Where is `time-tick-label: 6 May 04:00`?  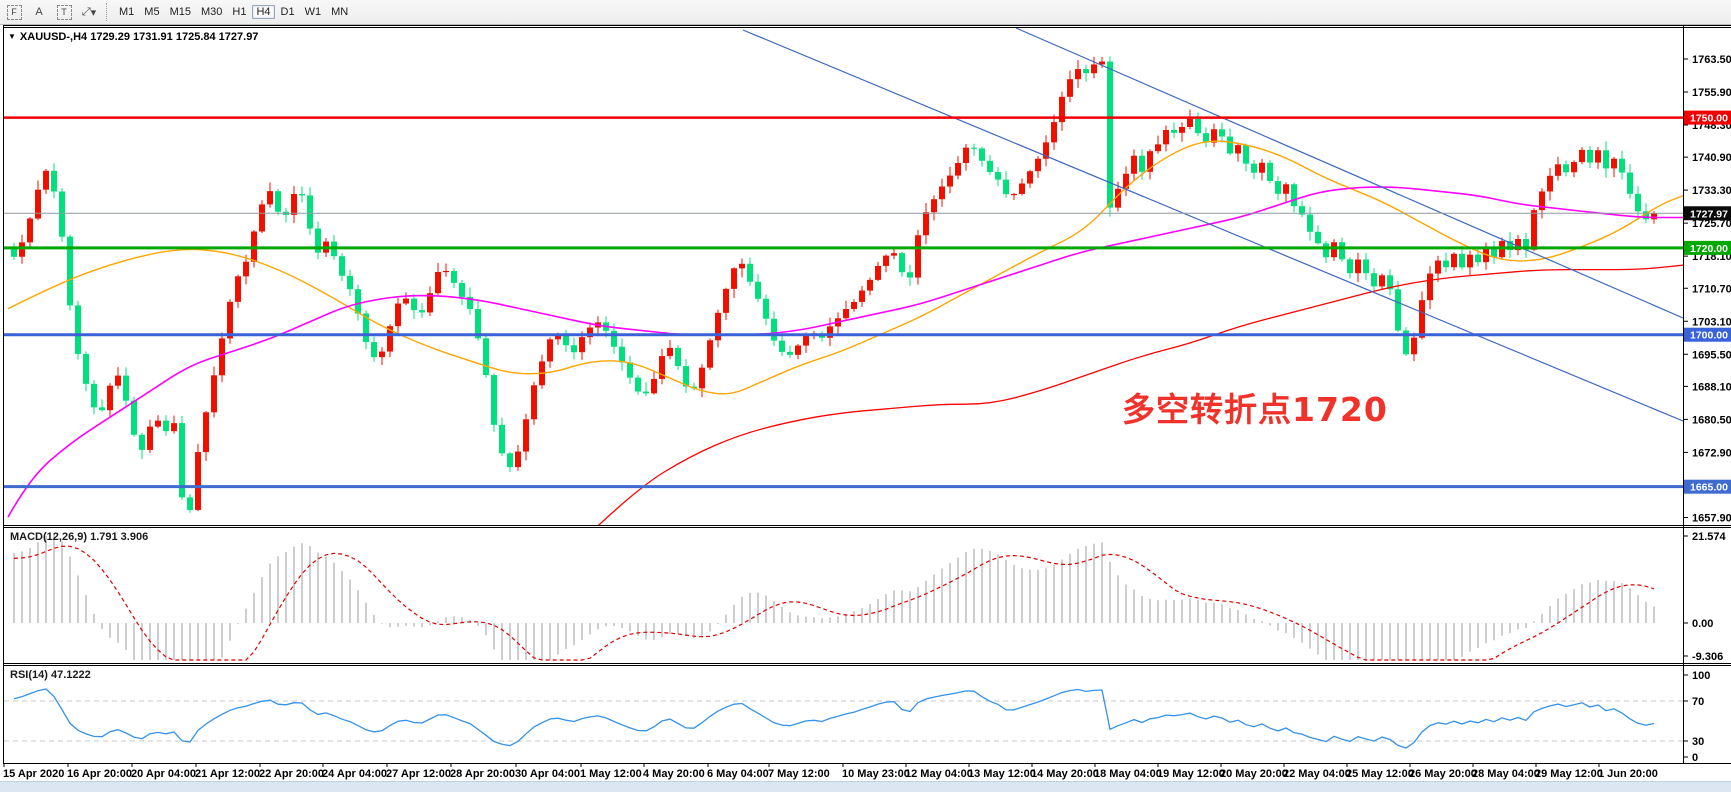 time-tick-label: 6 May 04:00 is located at coordinates (738, 774).